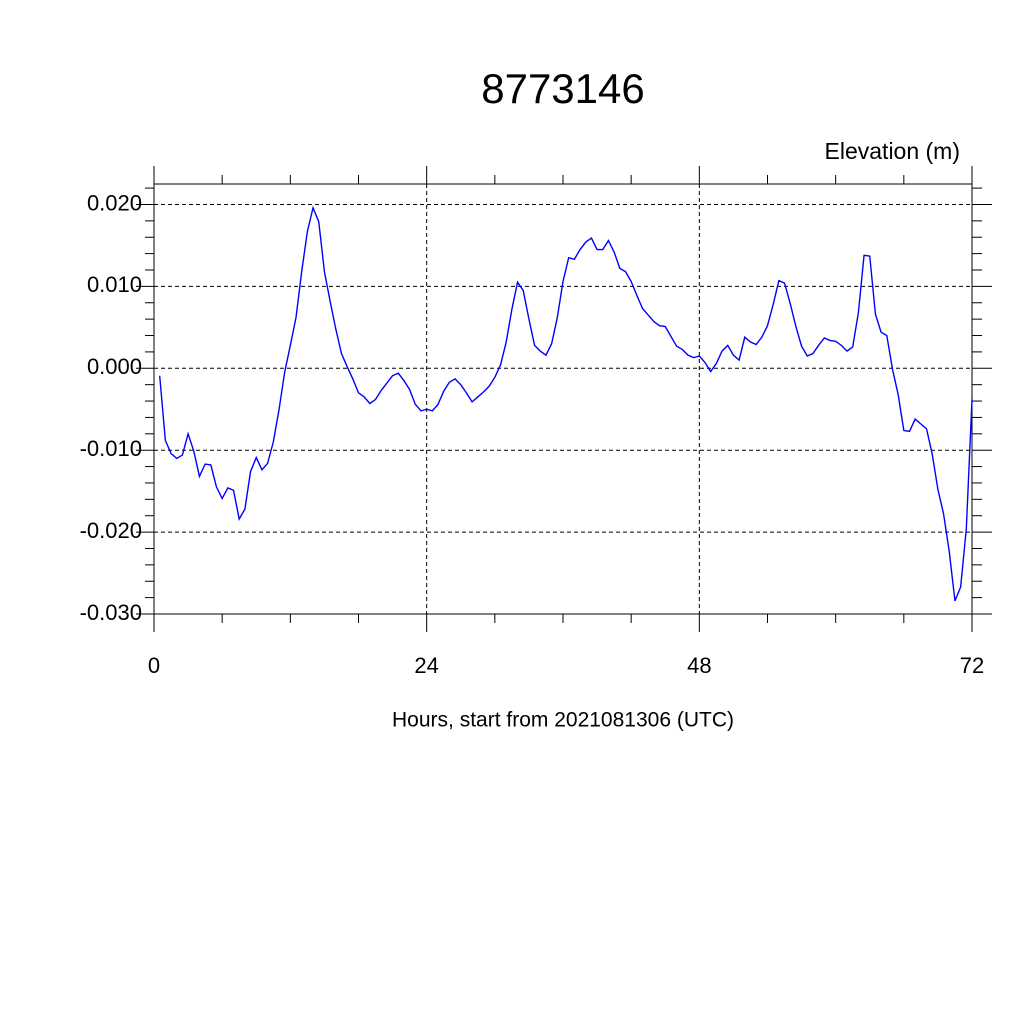 This screenshot has height=1024, width=1024. Describe the element at coordinates (426, 665) in the screenshot. I see `x-tick-label: 24` at that location.